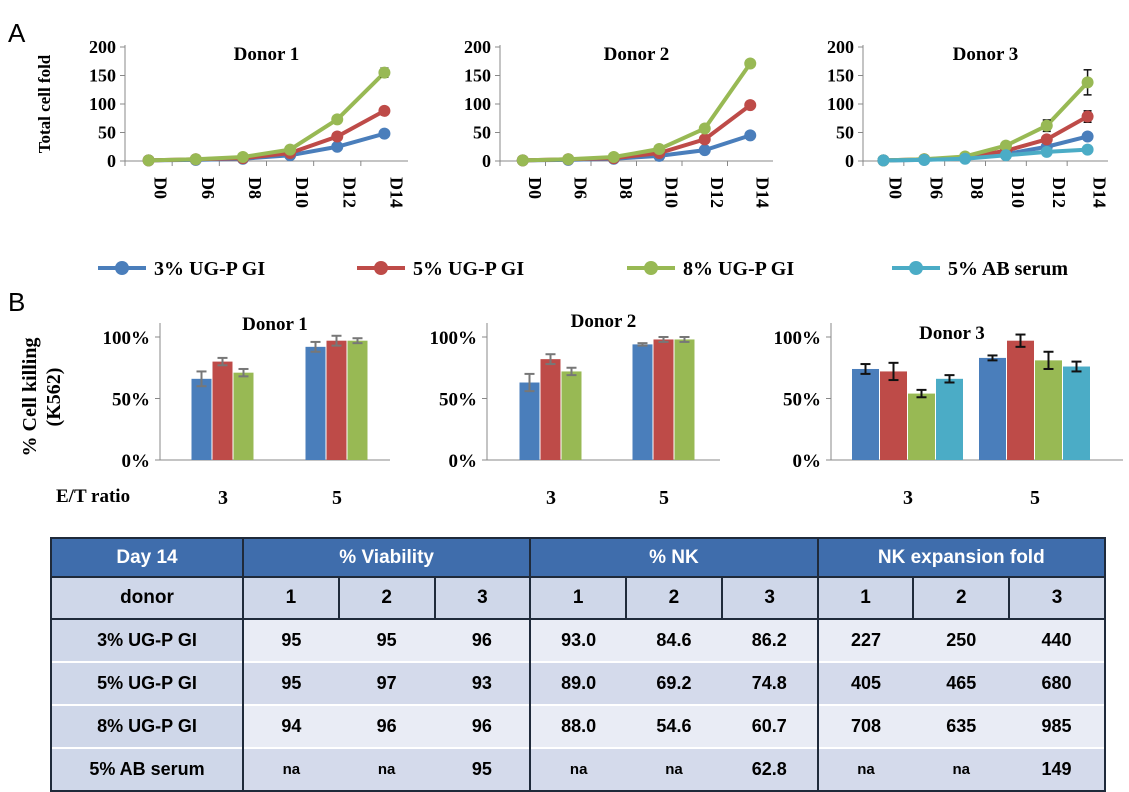  What do you see at coordinates (147, 769) in the screenshot?
I see `row-label: 5% AB serum` at bounding box center [147, 769].